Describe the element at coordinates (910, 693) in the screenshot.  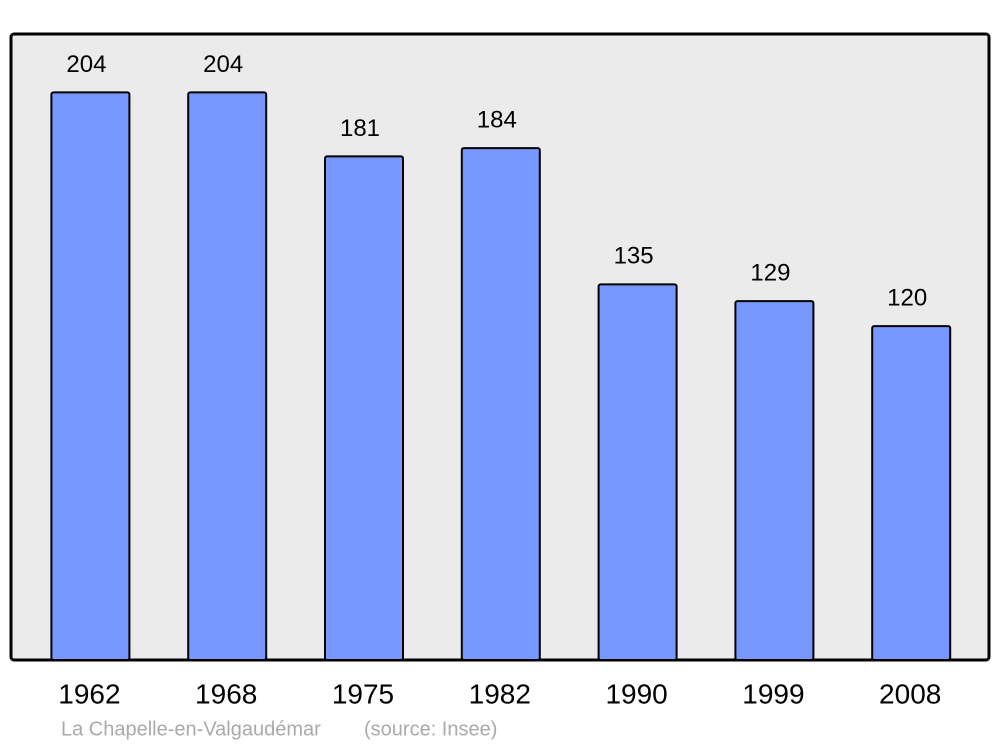
I see `x-tick-label: 2008` at that location.